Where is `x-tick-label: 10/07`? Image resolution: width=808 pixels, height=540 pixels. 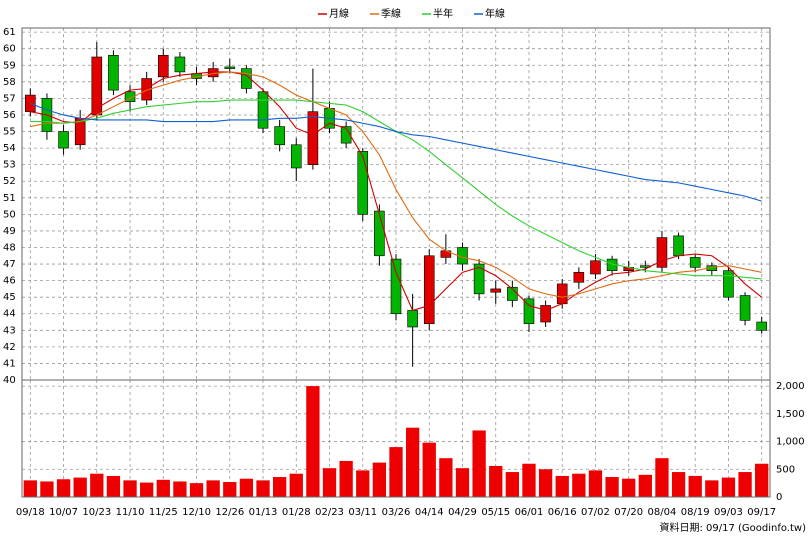 x-tick-label: 10/07 is located at coordinates (63, 512).